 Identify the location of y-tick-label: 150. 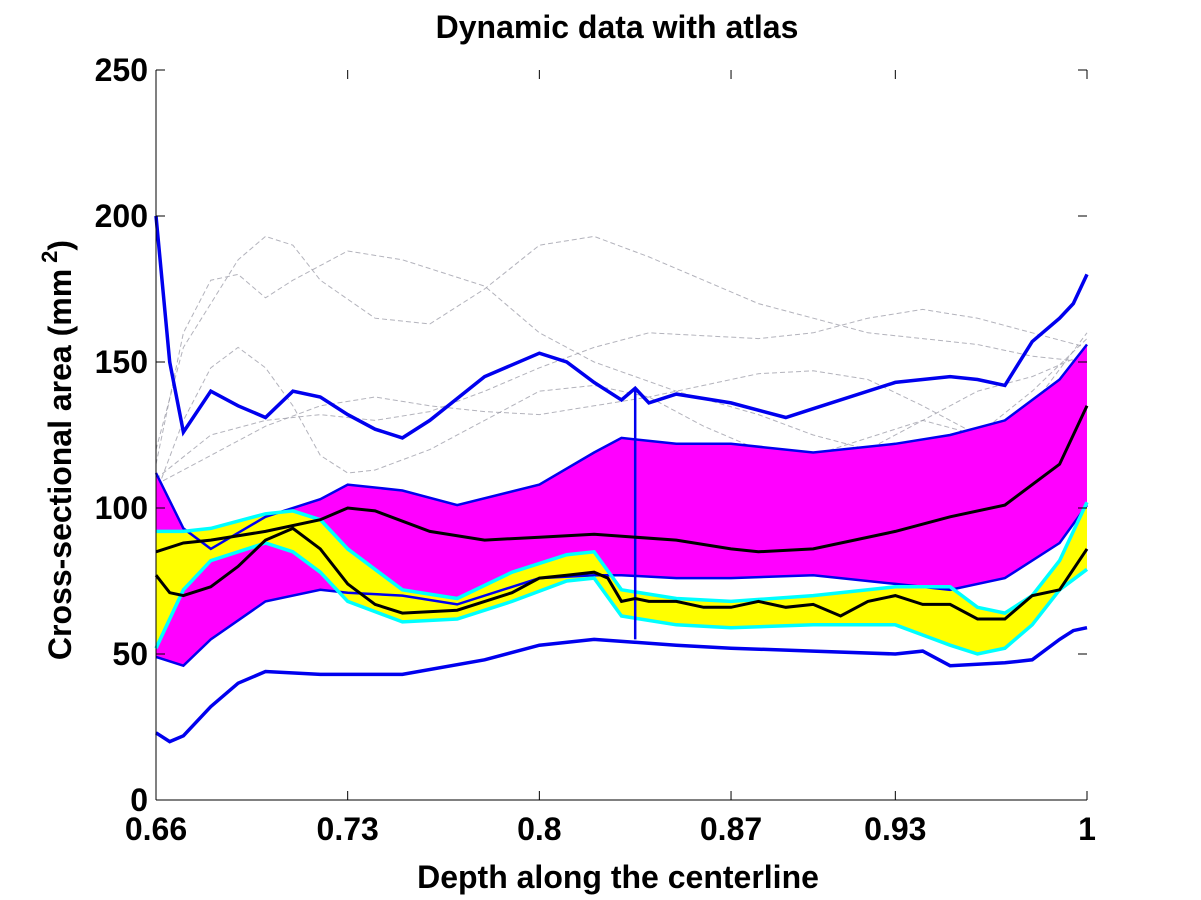
(121, 362).